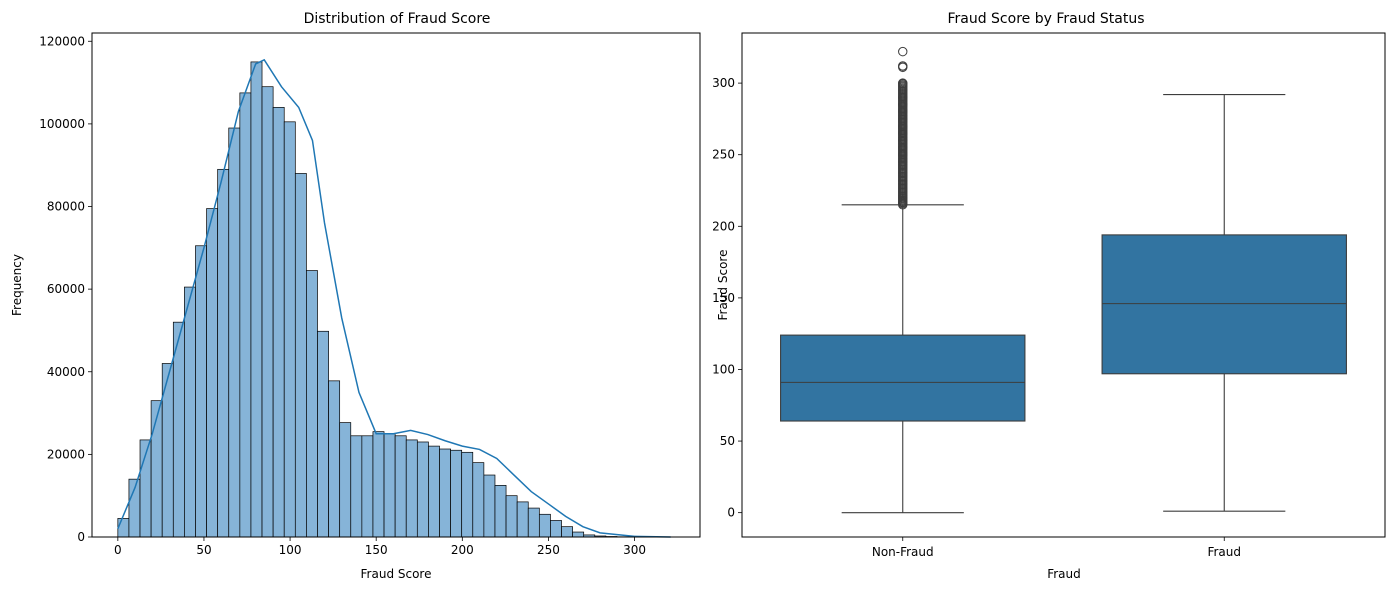  What do you see at coordinates (1056, 548) in the screenshot?
I see `box-x-ticks: Non-Fraud Fraud` at bounding box center [1056, 548].